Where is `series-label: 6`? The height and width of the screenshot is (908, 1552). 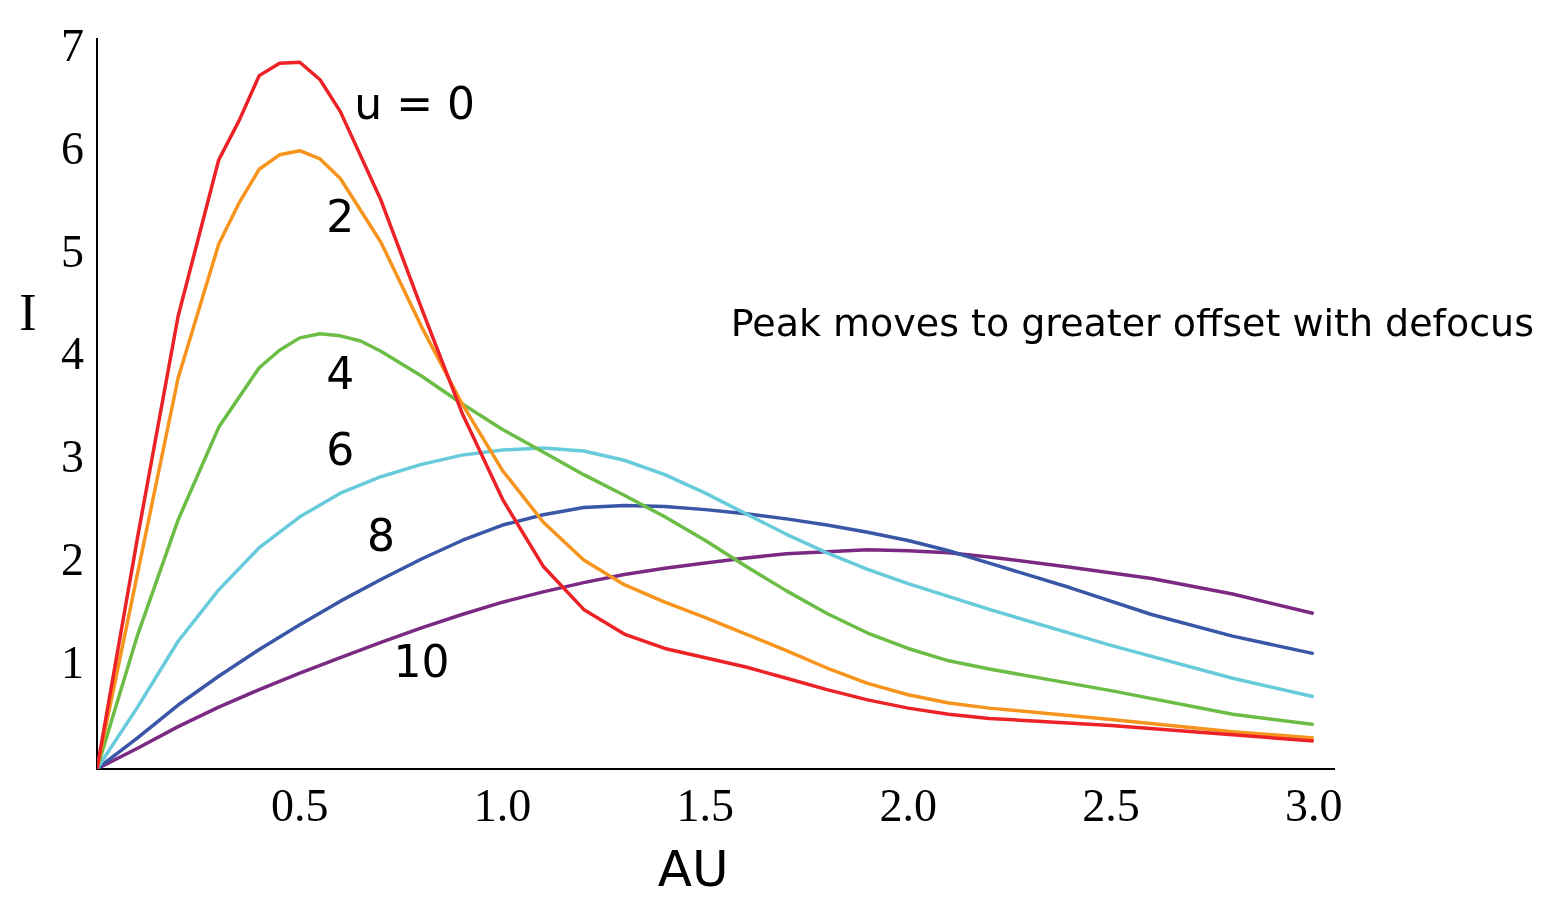
series-label: 6 is located at coordinates (340, 449).